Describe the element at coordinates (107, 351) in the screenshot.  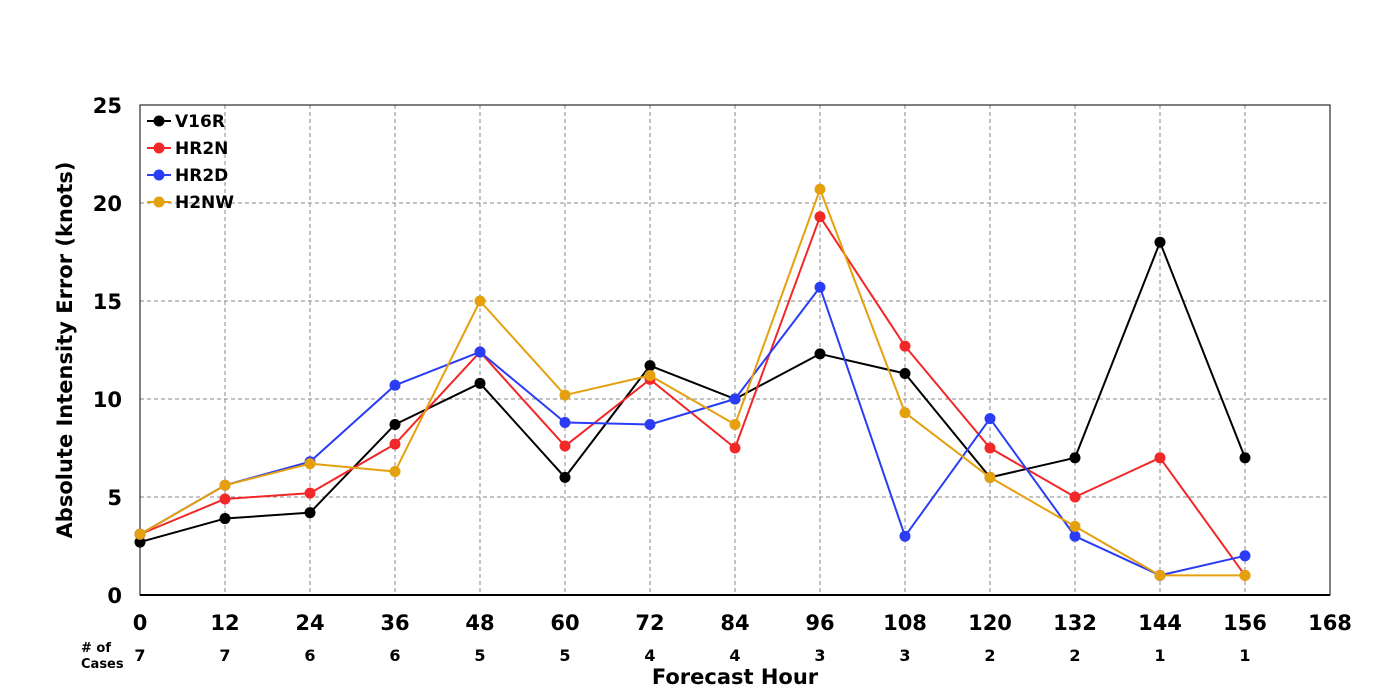
I see `y-tick-labels: 0 5 10 15 20 25` at that location.